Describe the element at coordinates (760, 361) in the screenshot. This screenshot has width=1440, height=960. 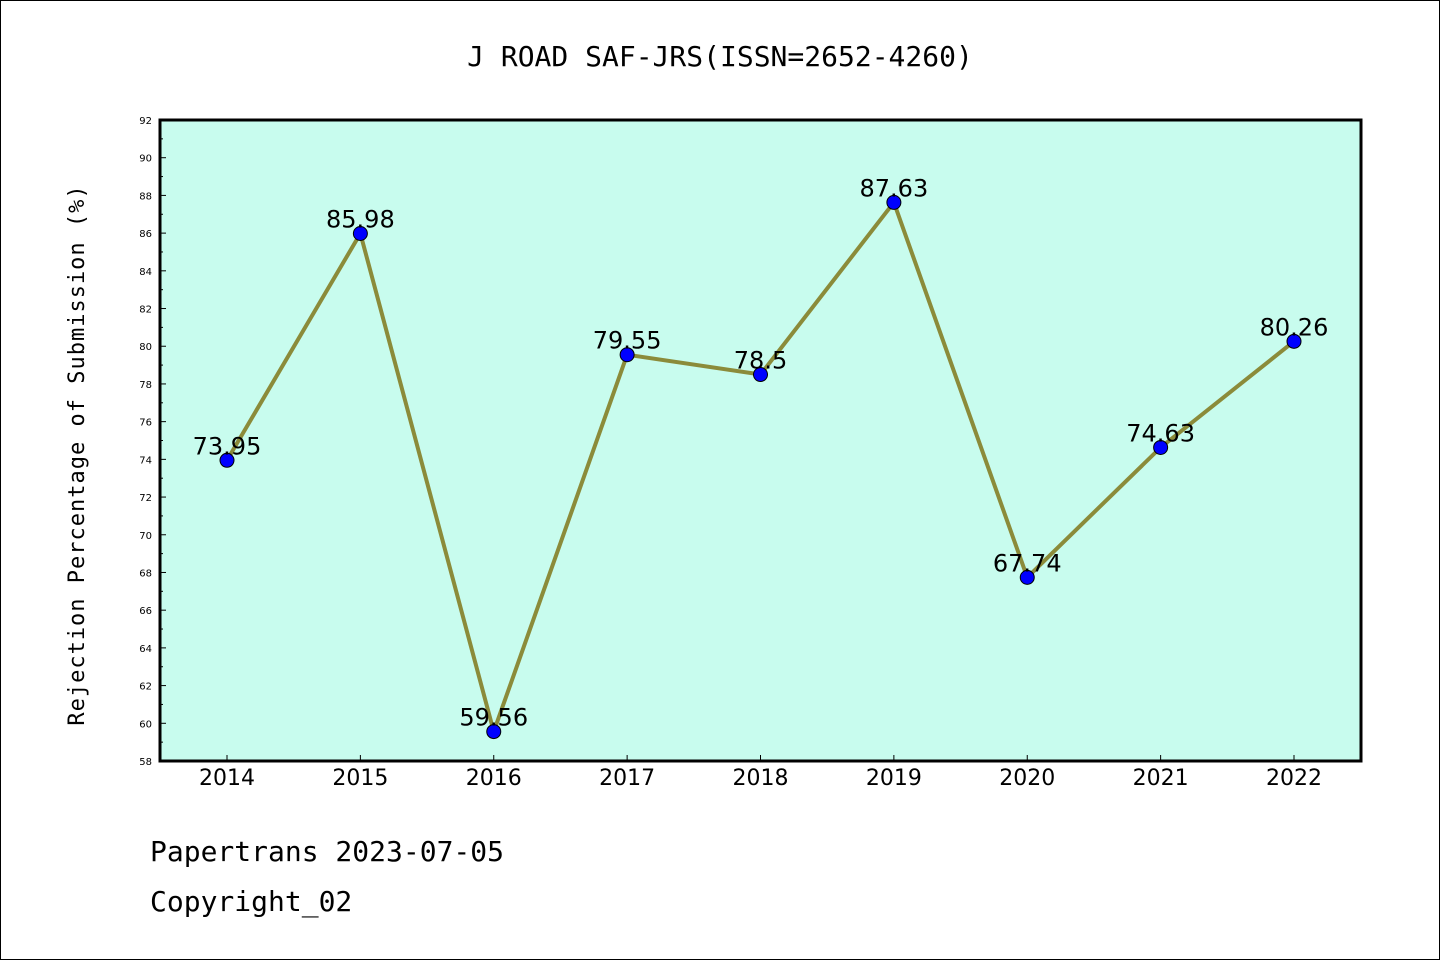
I see `data-label: 78.5` at that location.